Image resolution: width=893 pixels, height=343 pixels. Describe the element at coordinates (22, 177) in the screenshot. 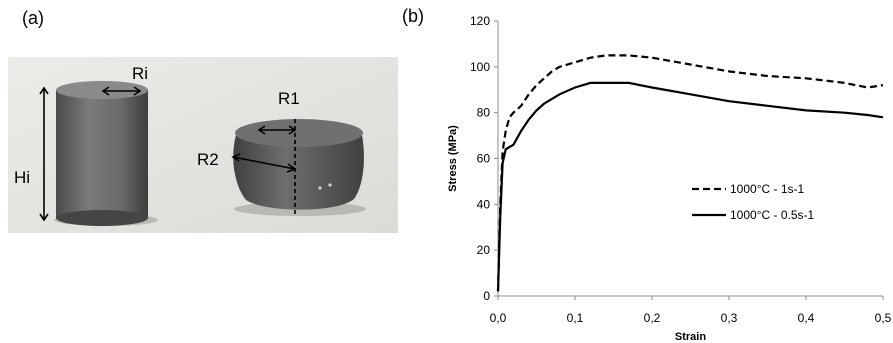

I see `hi-label: Hi` at that location.